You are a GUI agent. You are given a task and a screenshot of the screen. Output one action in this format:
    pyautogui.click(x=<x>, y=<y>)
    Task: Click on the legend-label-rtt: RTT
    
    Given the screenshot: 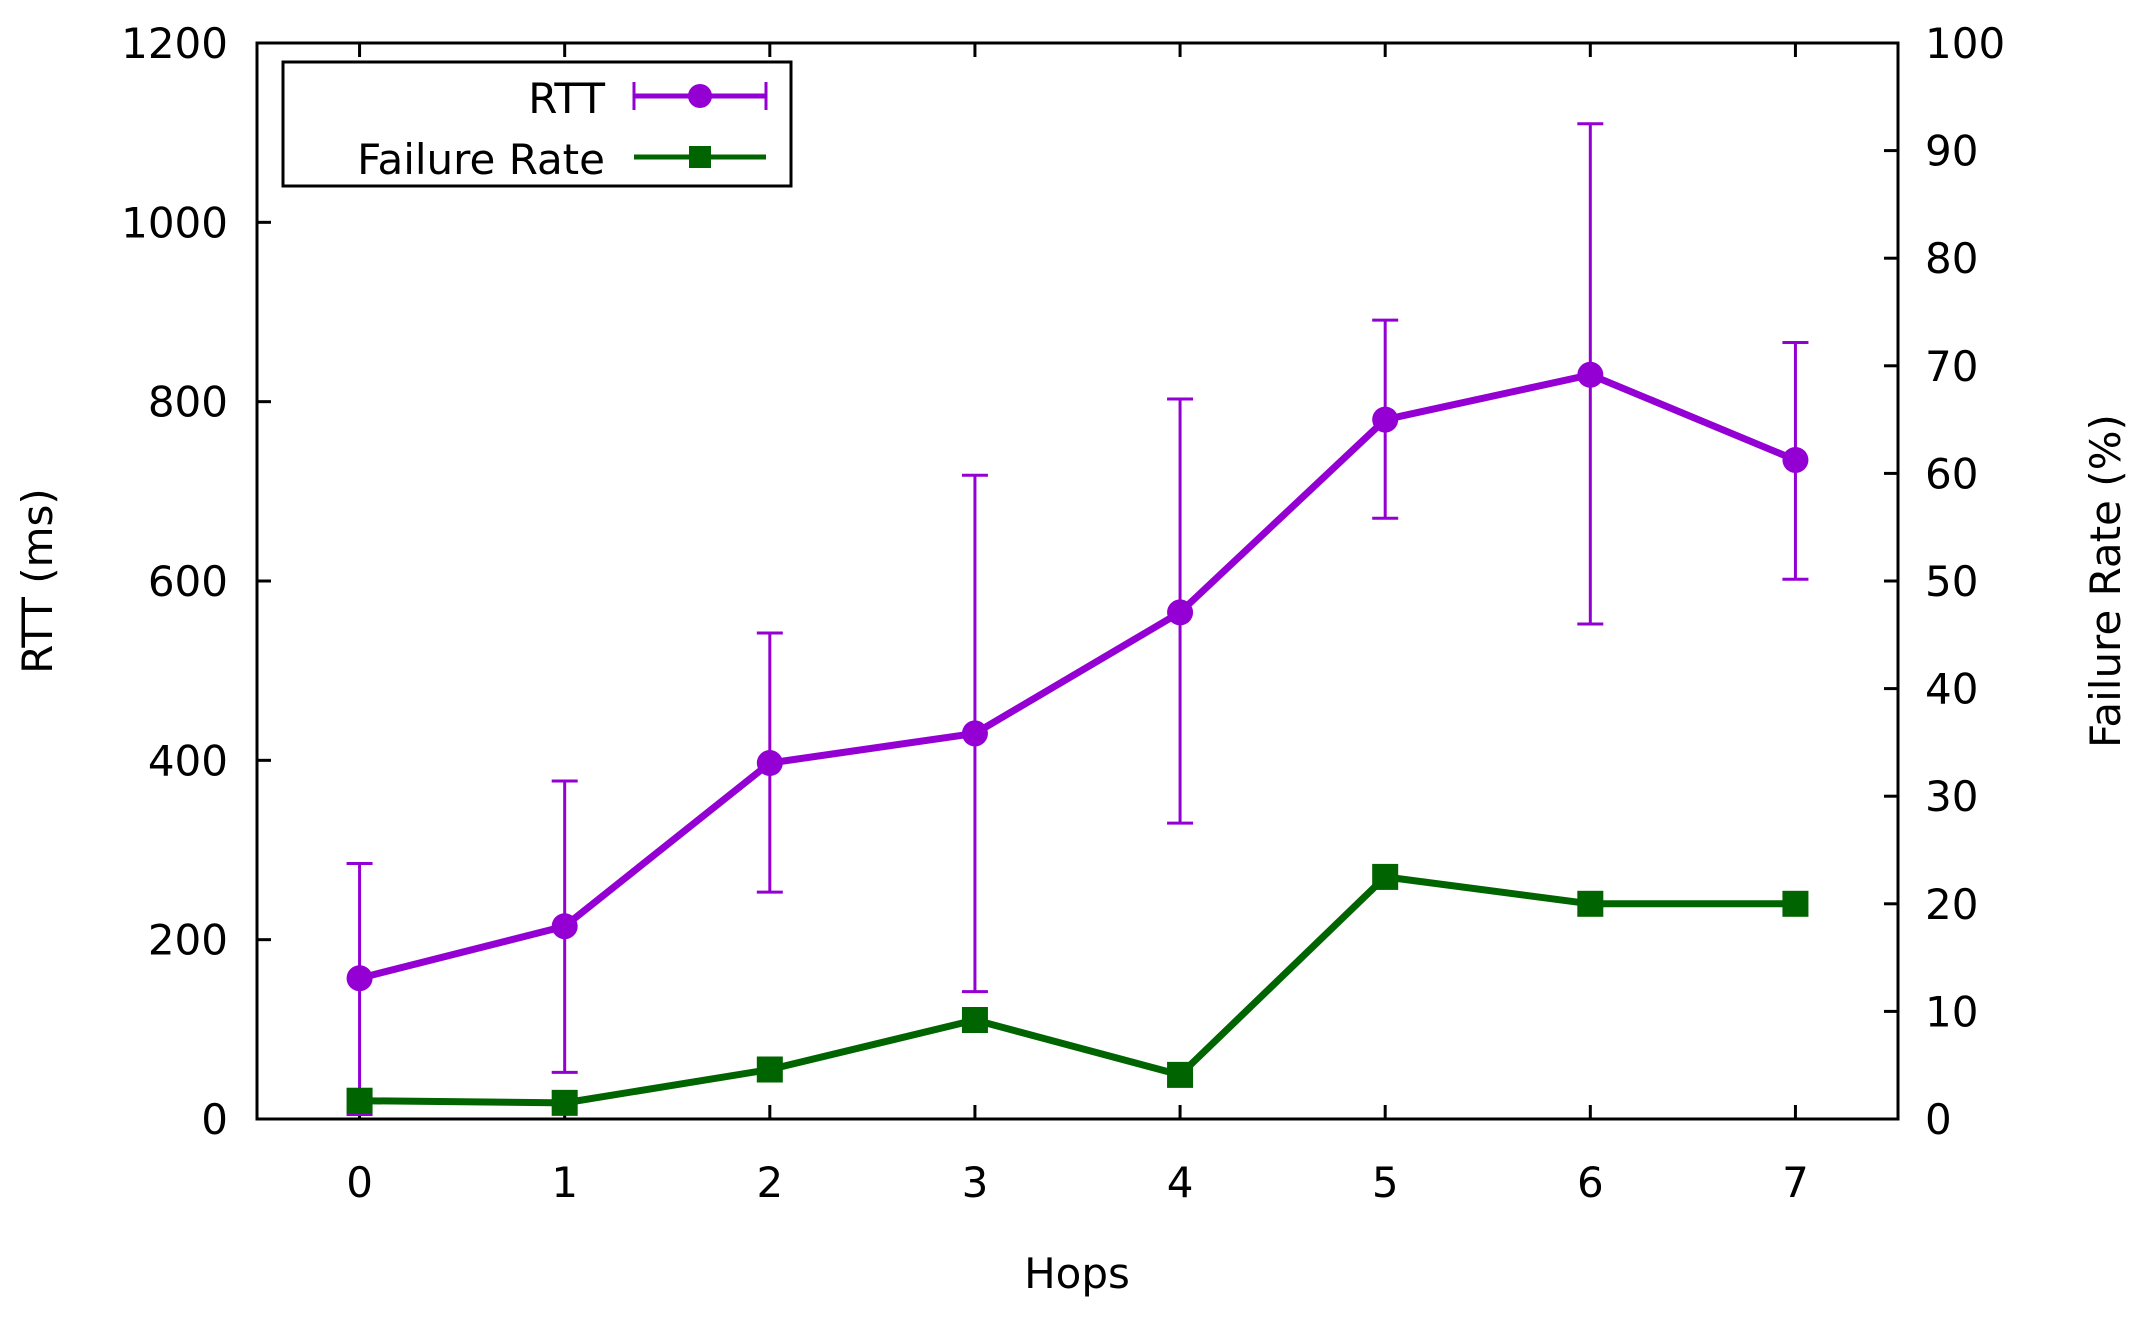 What is the action you would take?
    pyautogui.click(x=566, y=98)
    